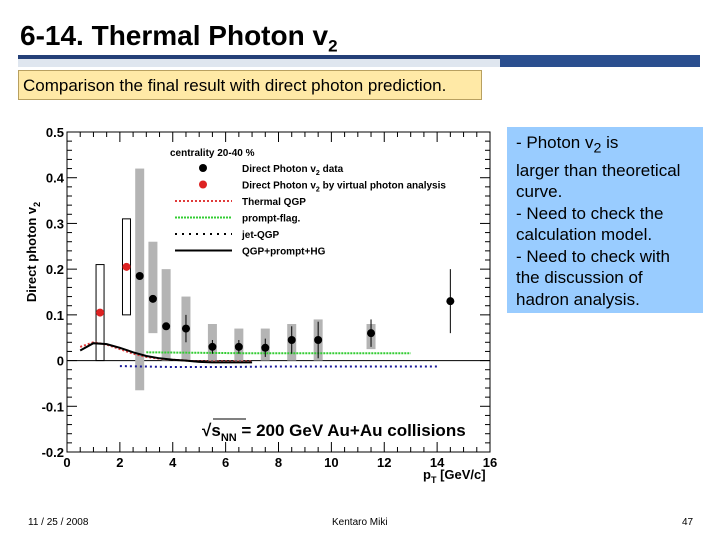 The height and width of the screenshot is (540, 720). I want to click on note-line: - Need to check with, so click(593, 256).